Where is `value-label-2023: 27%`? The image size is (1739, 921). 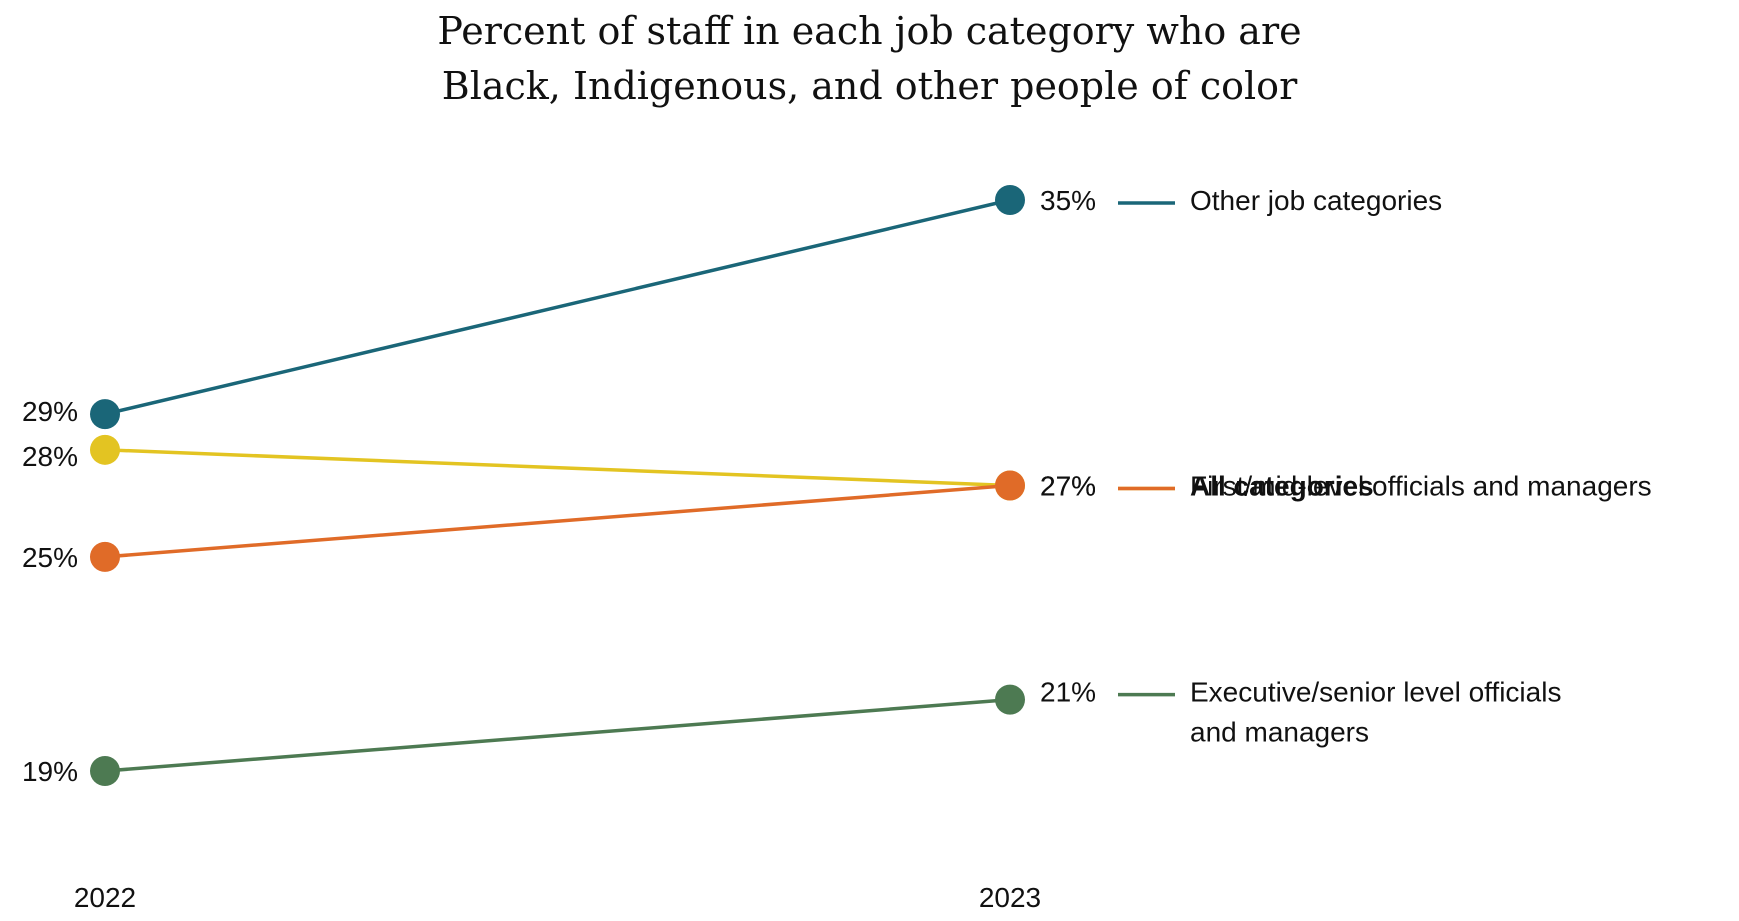 value-label-2023: 27% is located at coordinates (1068, 486).